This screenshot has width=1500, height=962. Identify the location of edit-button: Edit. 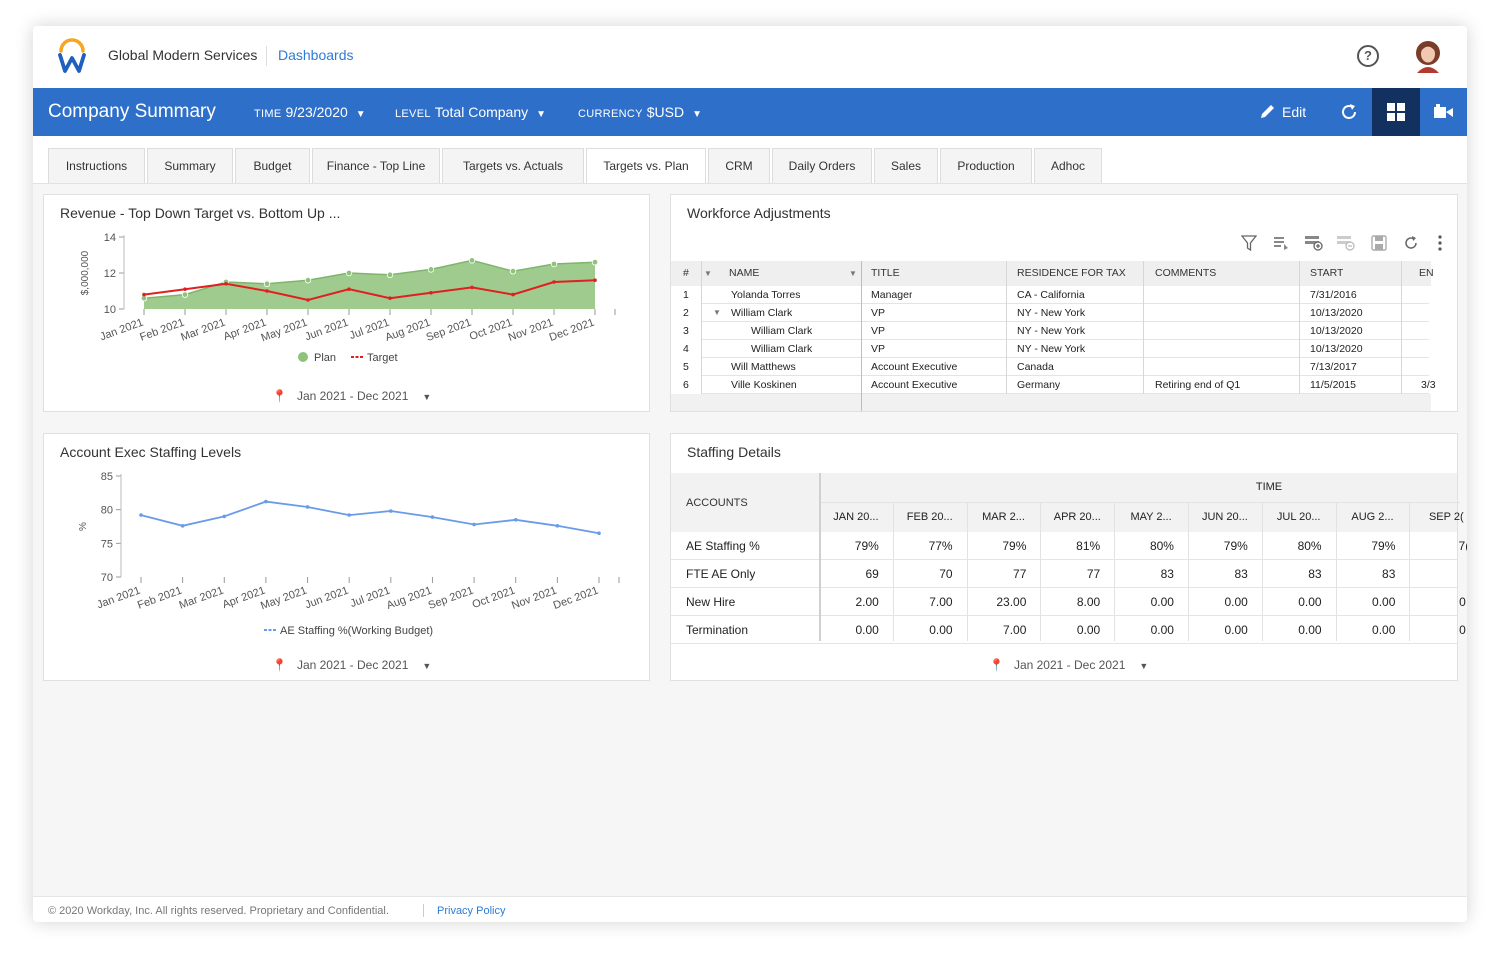
(1282, 111).